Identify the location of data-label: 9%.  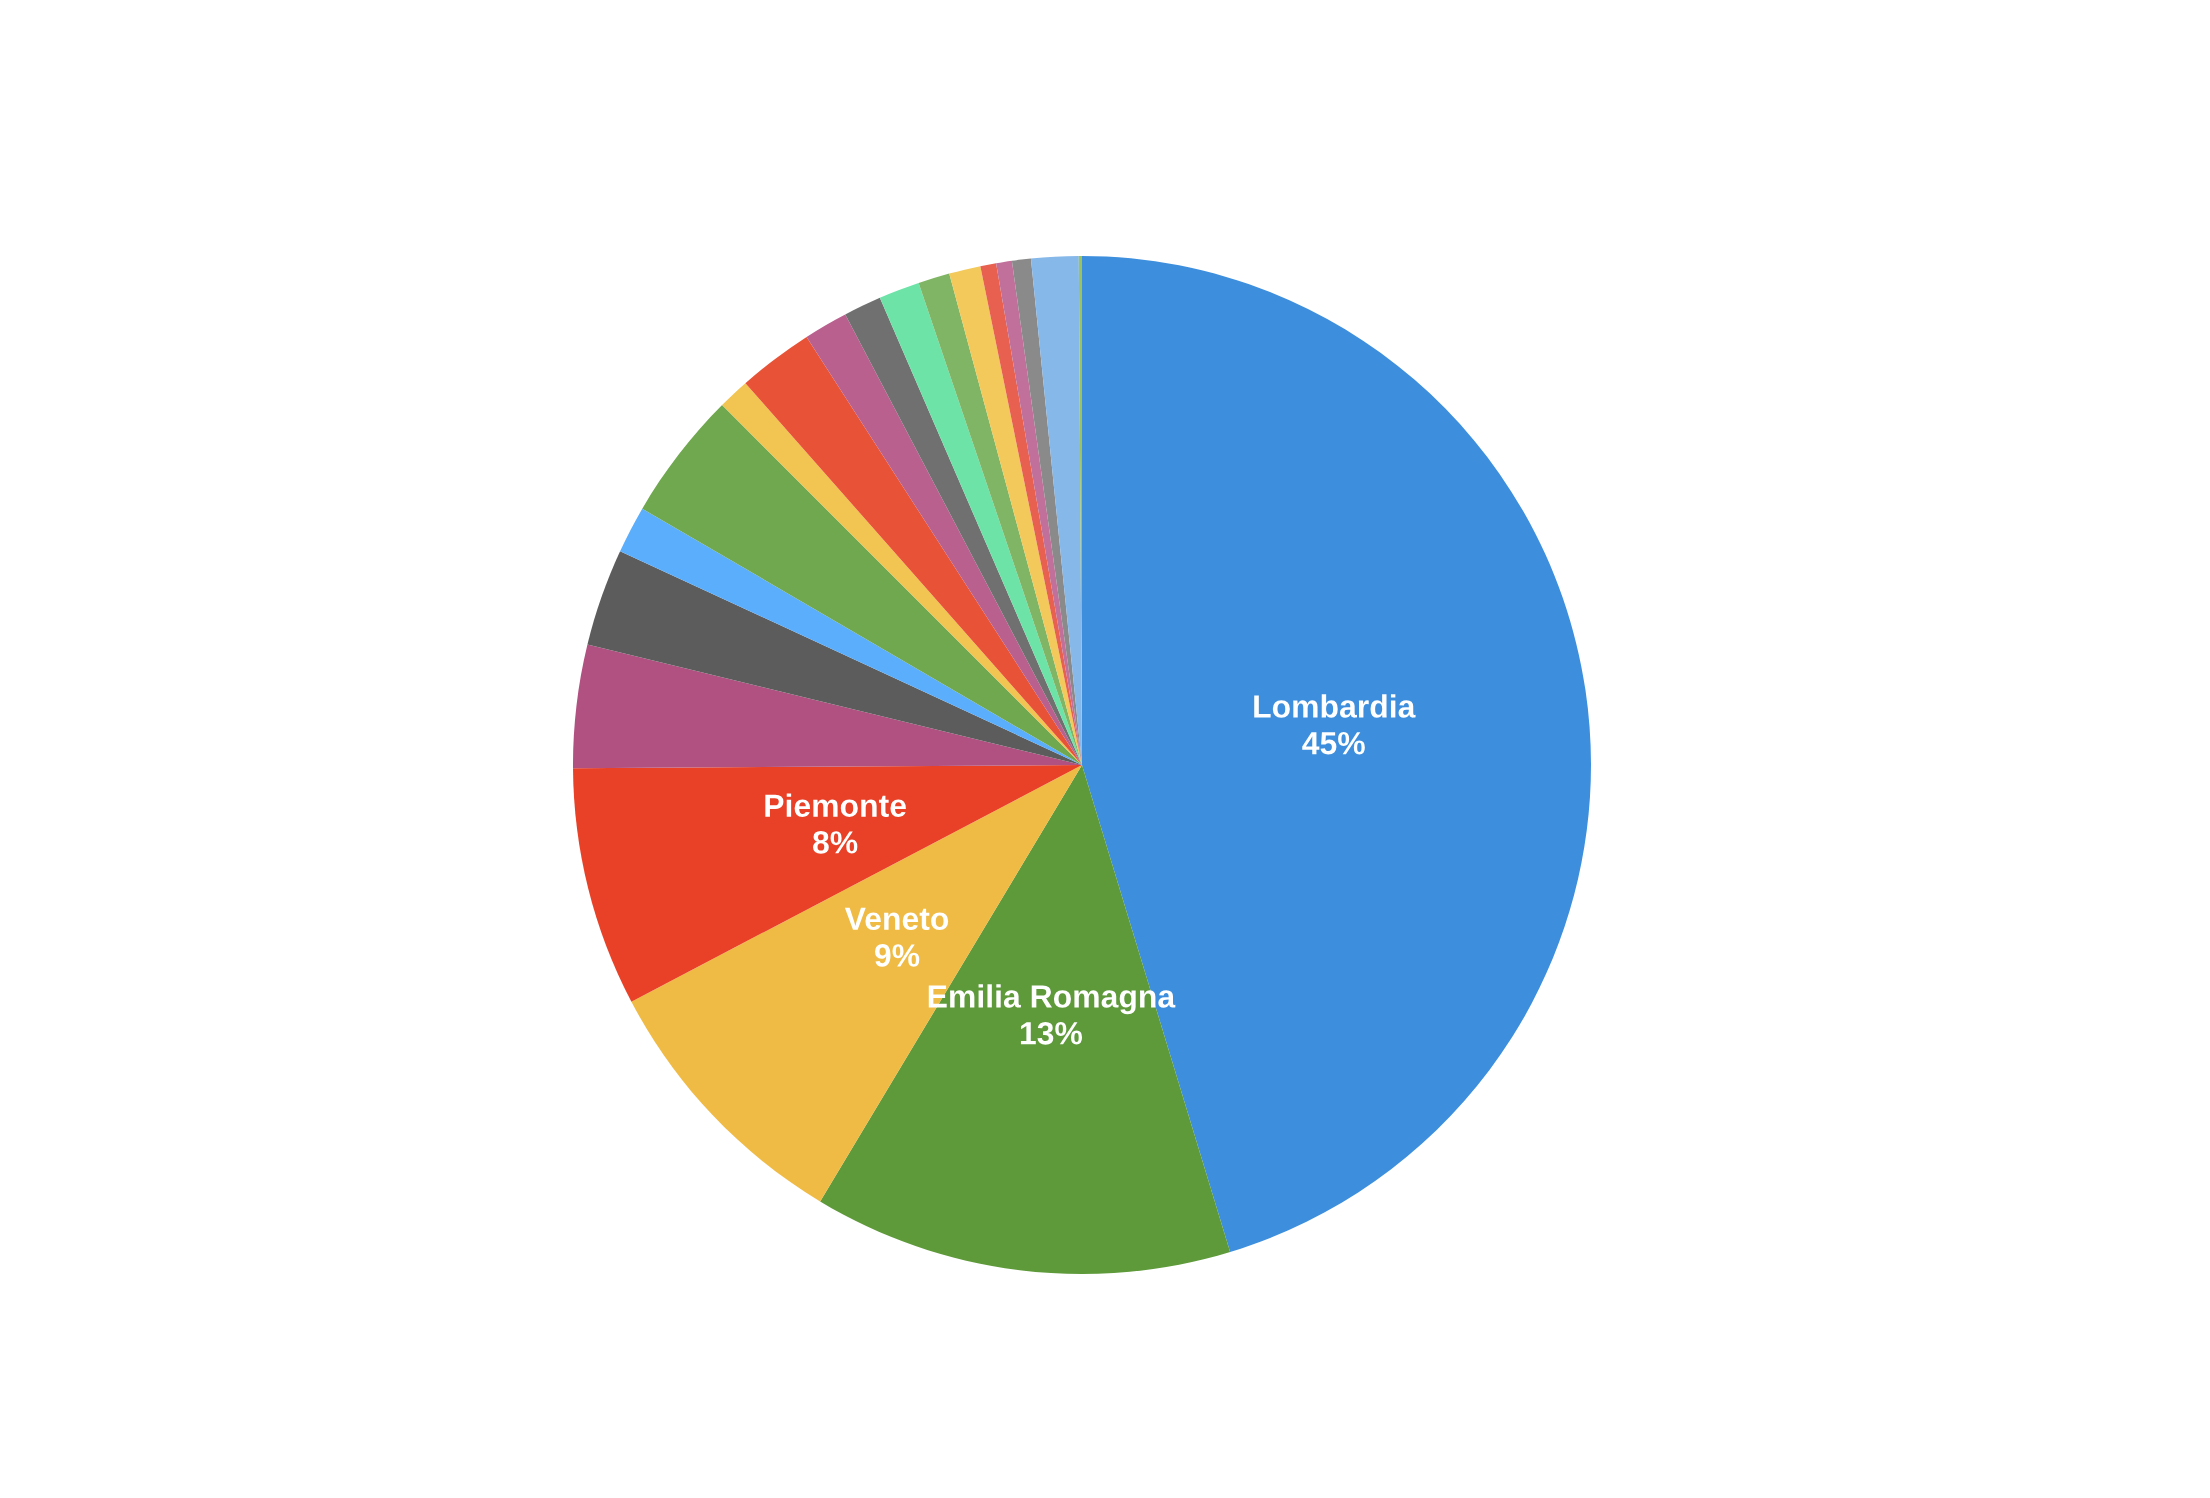
(897, 955).